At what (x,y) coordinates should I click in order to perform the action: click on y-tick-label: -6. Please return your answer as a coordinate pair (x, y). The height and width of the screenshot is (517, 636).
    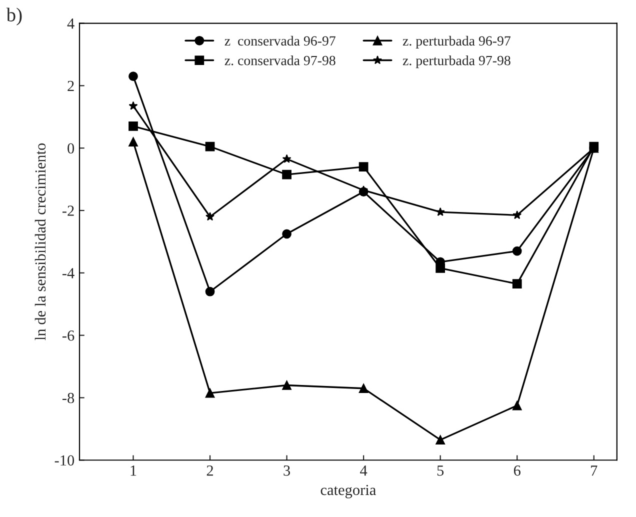
    Looking at the image, I should click on (68, 335).